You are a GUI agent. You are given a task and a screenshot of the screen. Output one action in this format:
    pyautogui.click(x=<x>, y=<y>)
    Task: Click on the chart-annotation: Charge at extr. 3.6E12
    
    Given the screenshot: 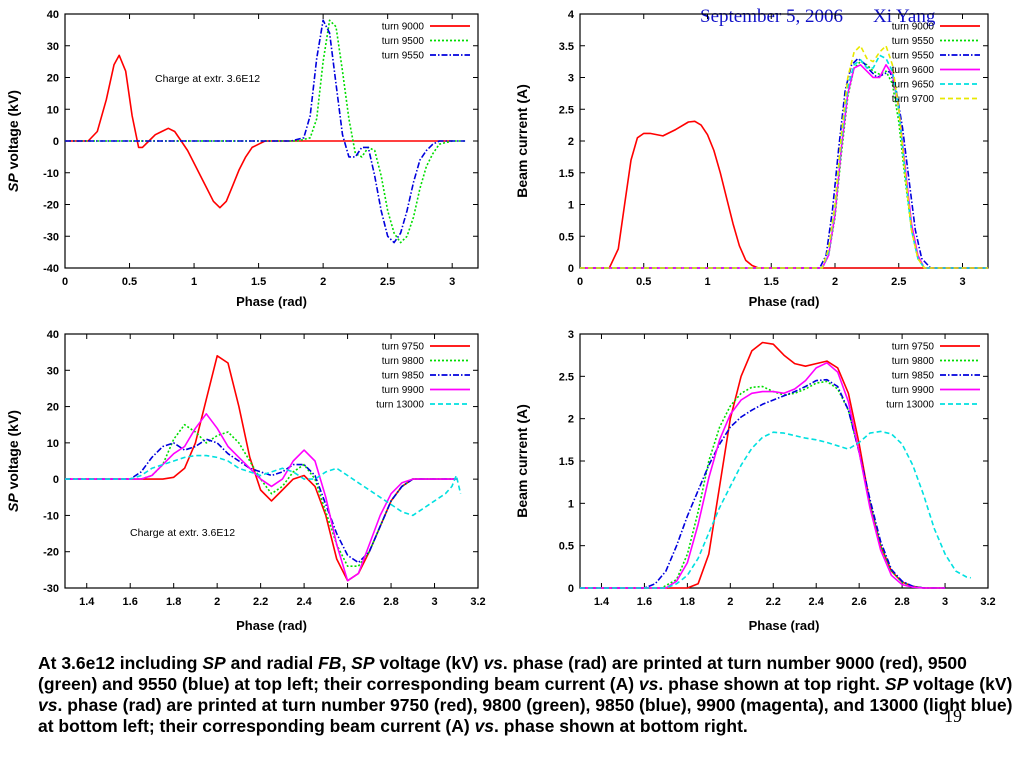 What is the action you would take?
    pyautogui.click(x=182, y=533)
    